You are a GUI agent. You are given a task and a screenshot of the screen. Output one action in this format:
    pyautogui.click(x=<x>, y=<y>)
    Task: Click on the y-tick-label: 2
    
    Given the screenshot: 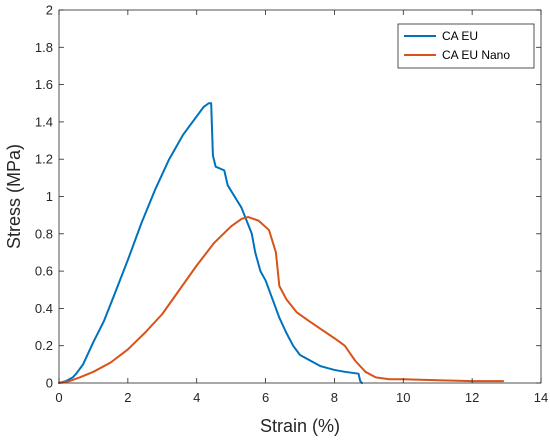 What is the action you would take?
    pyautogui.click(x=49, y=10)
    